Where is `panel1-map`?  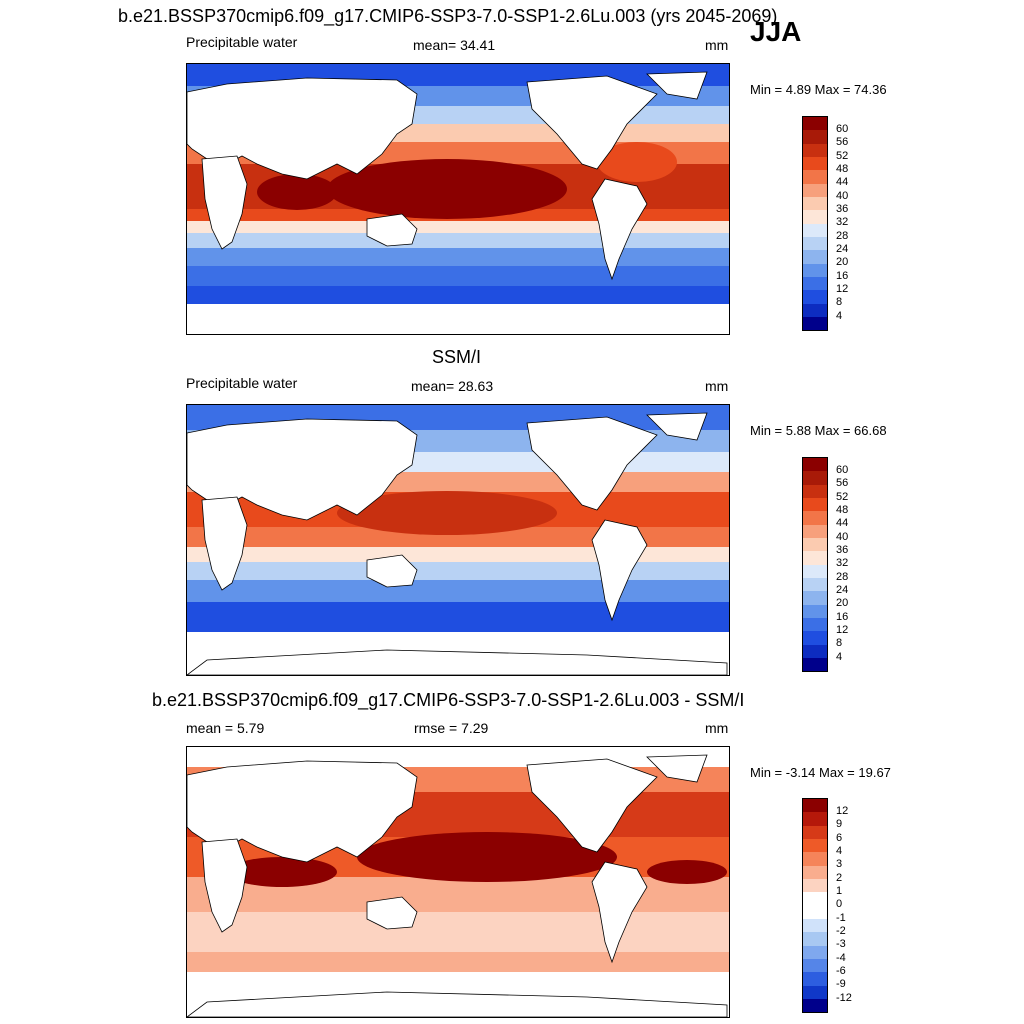
panel1-map is located at coordinates (458, 199).